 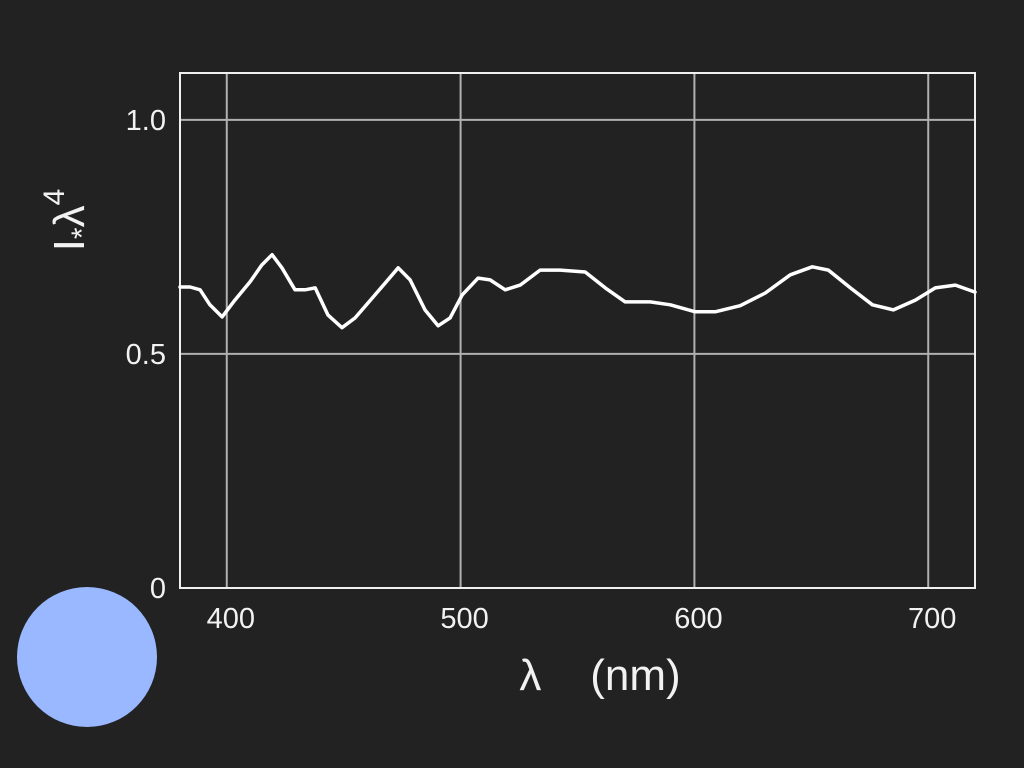 What do you see at coordinates (82, 233) in the screenshot?
I see `y-label-part: *` at bounding box center [82, 233].